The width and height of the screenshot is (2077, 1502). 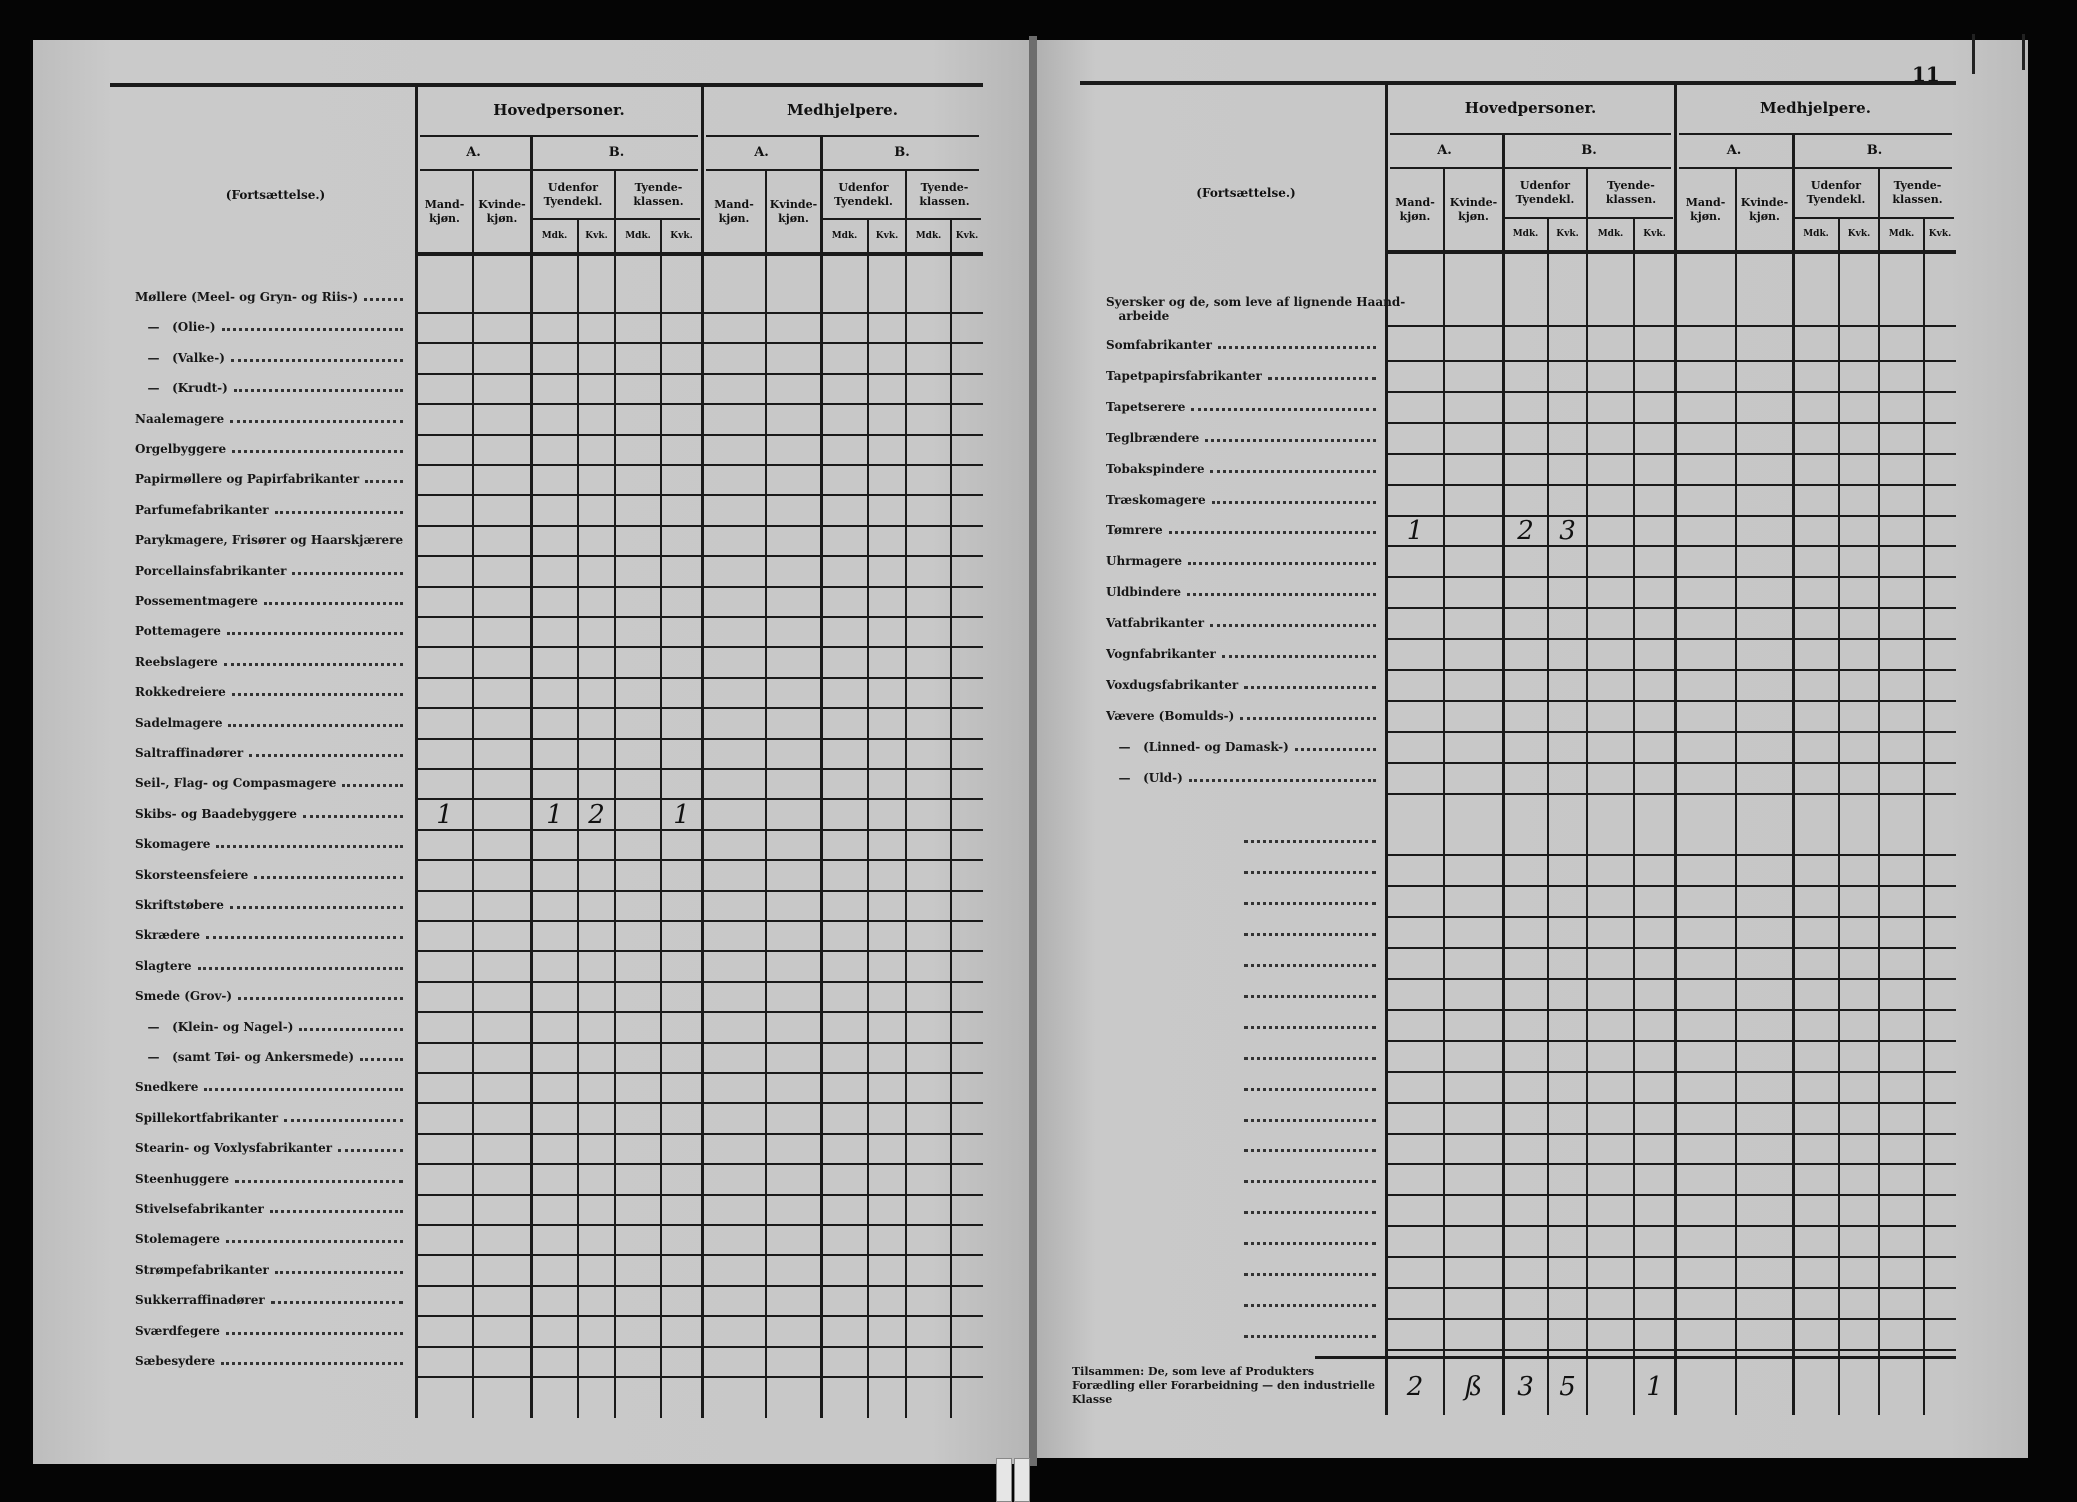 I want to click on row-label: Naalemagere, so click(x=270, y=417).